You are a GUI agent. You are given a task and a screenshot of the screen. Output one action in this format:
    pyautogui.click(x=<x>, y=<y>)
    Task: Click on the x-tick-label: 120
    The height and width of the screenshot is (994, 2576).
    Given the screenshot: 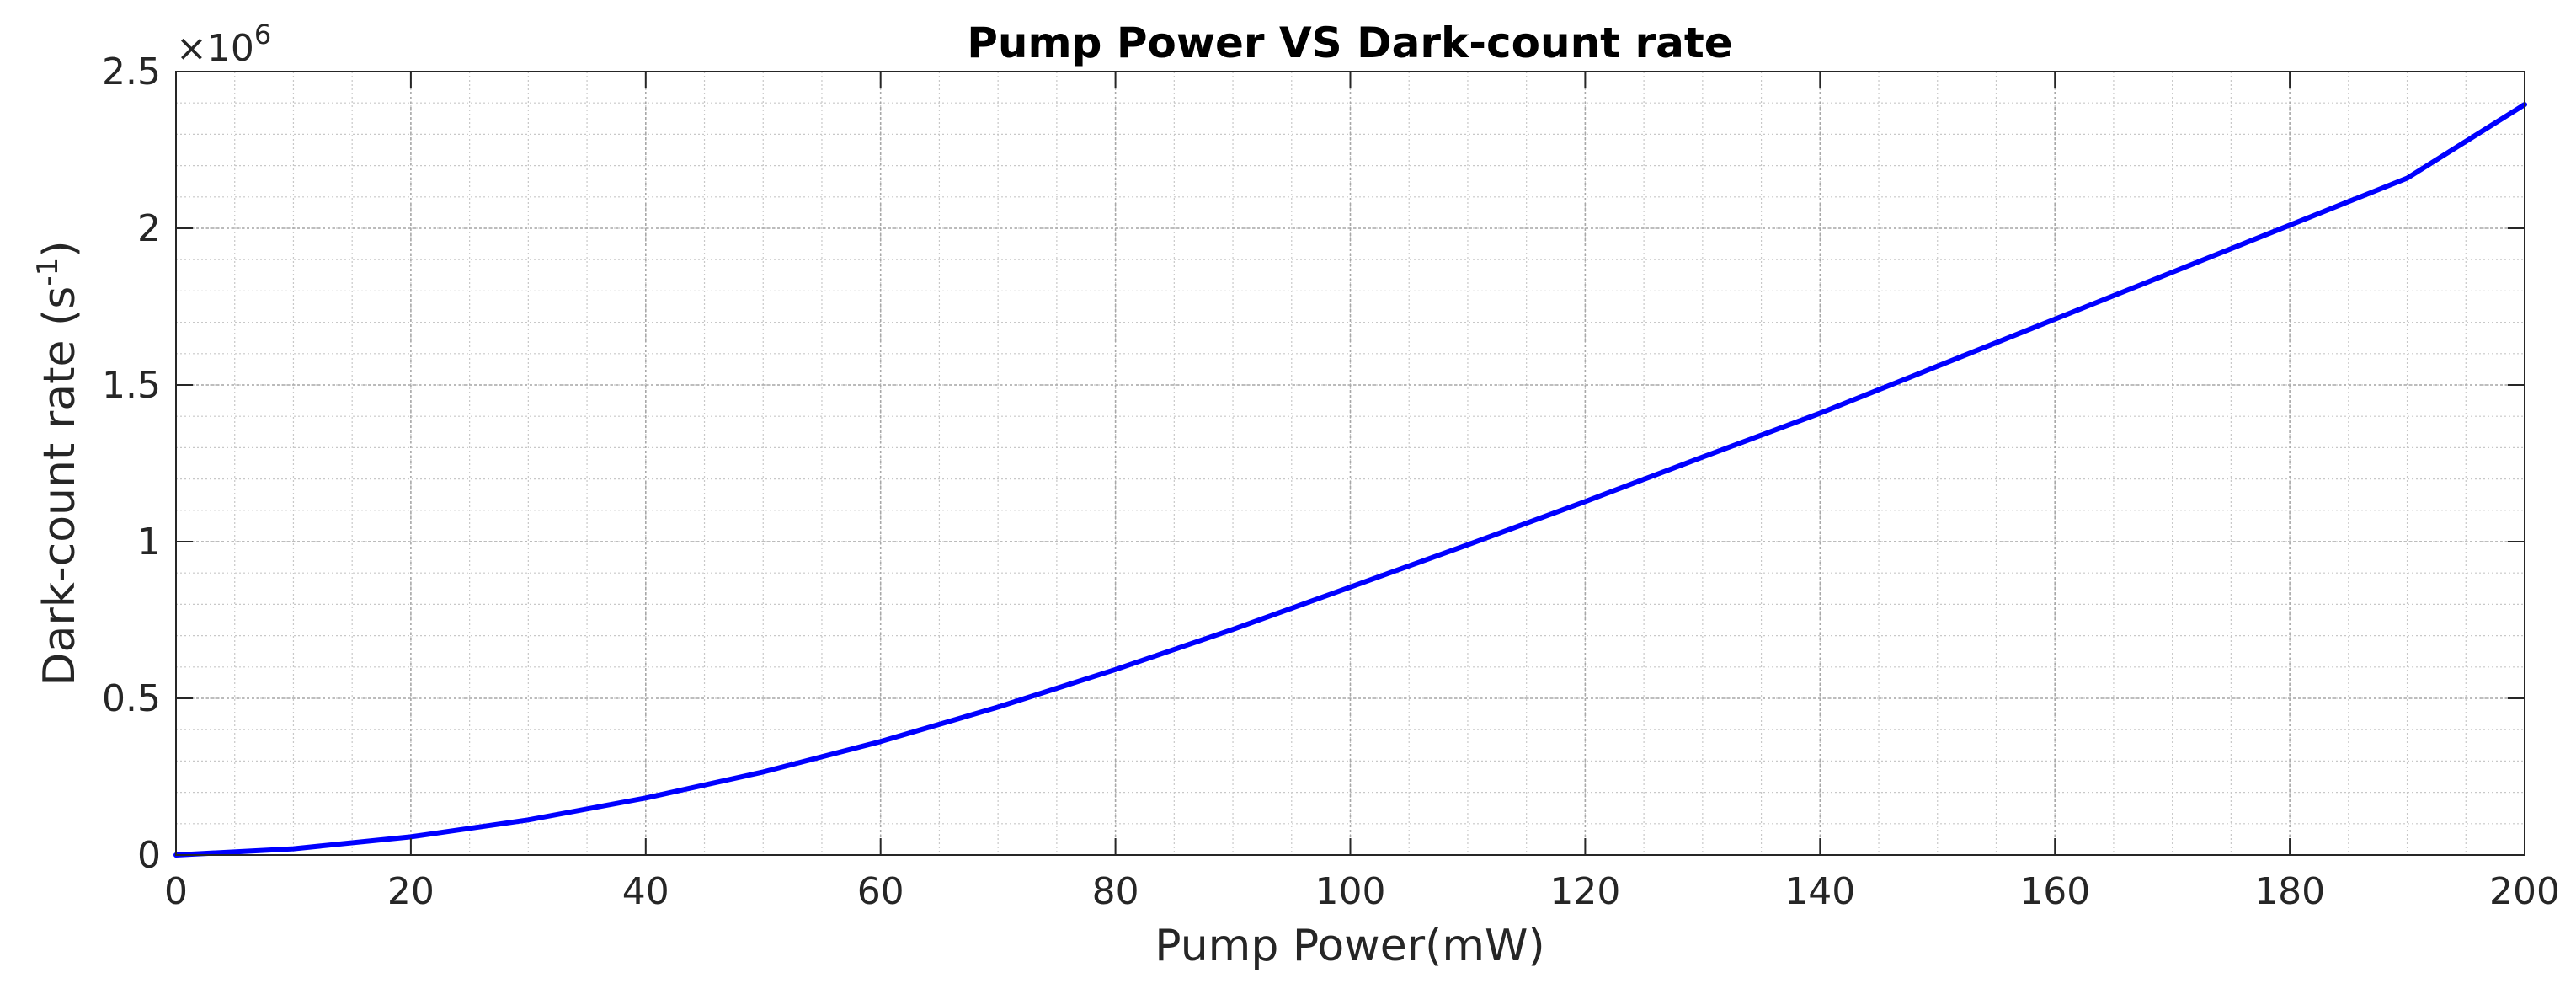 What is the action you would take?
    pyautogui.click(x=1584, y=891)
    